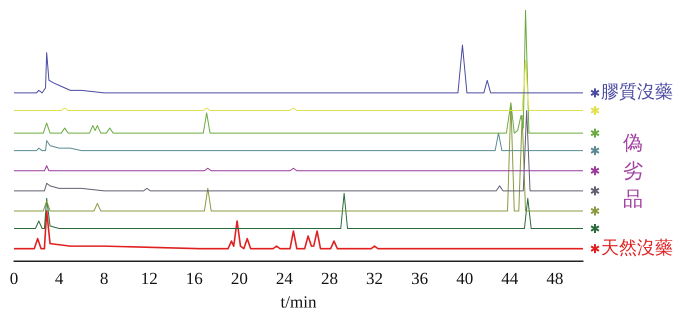 The width and height of the screenshot is (700, 321). What do you see at coordinates (633, 171) in the screenshot?
I see `text: 偽劣品` at bounding box center [633, 171].